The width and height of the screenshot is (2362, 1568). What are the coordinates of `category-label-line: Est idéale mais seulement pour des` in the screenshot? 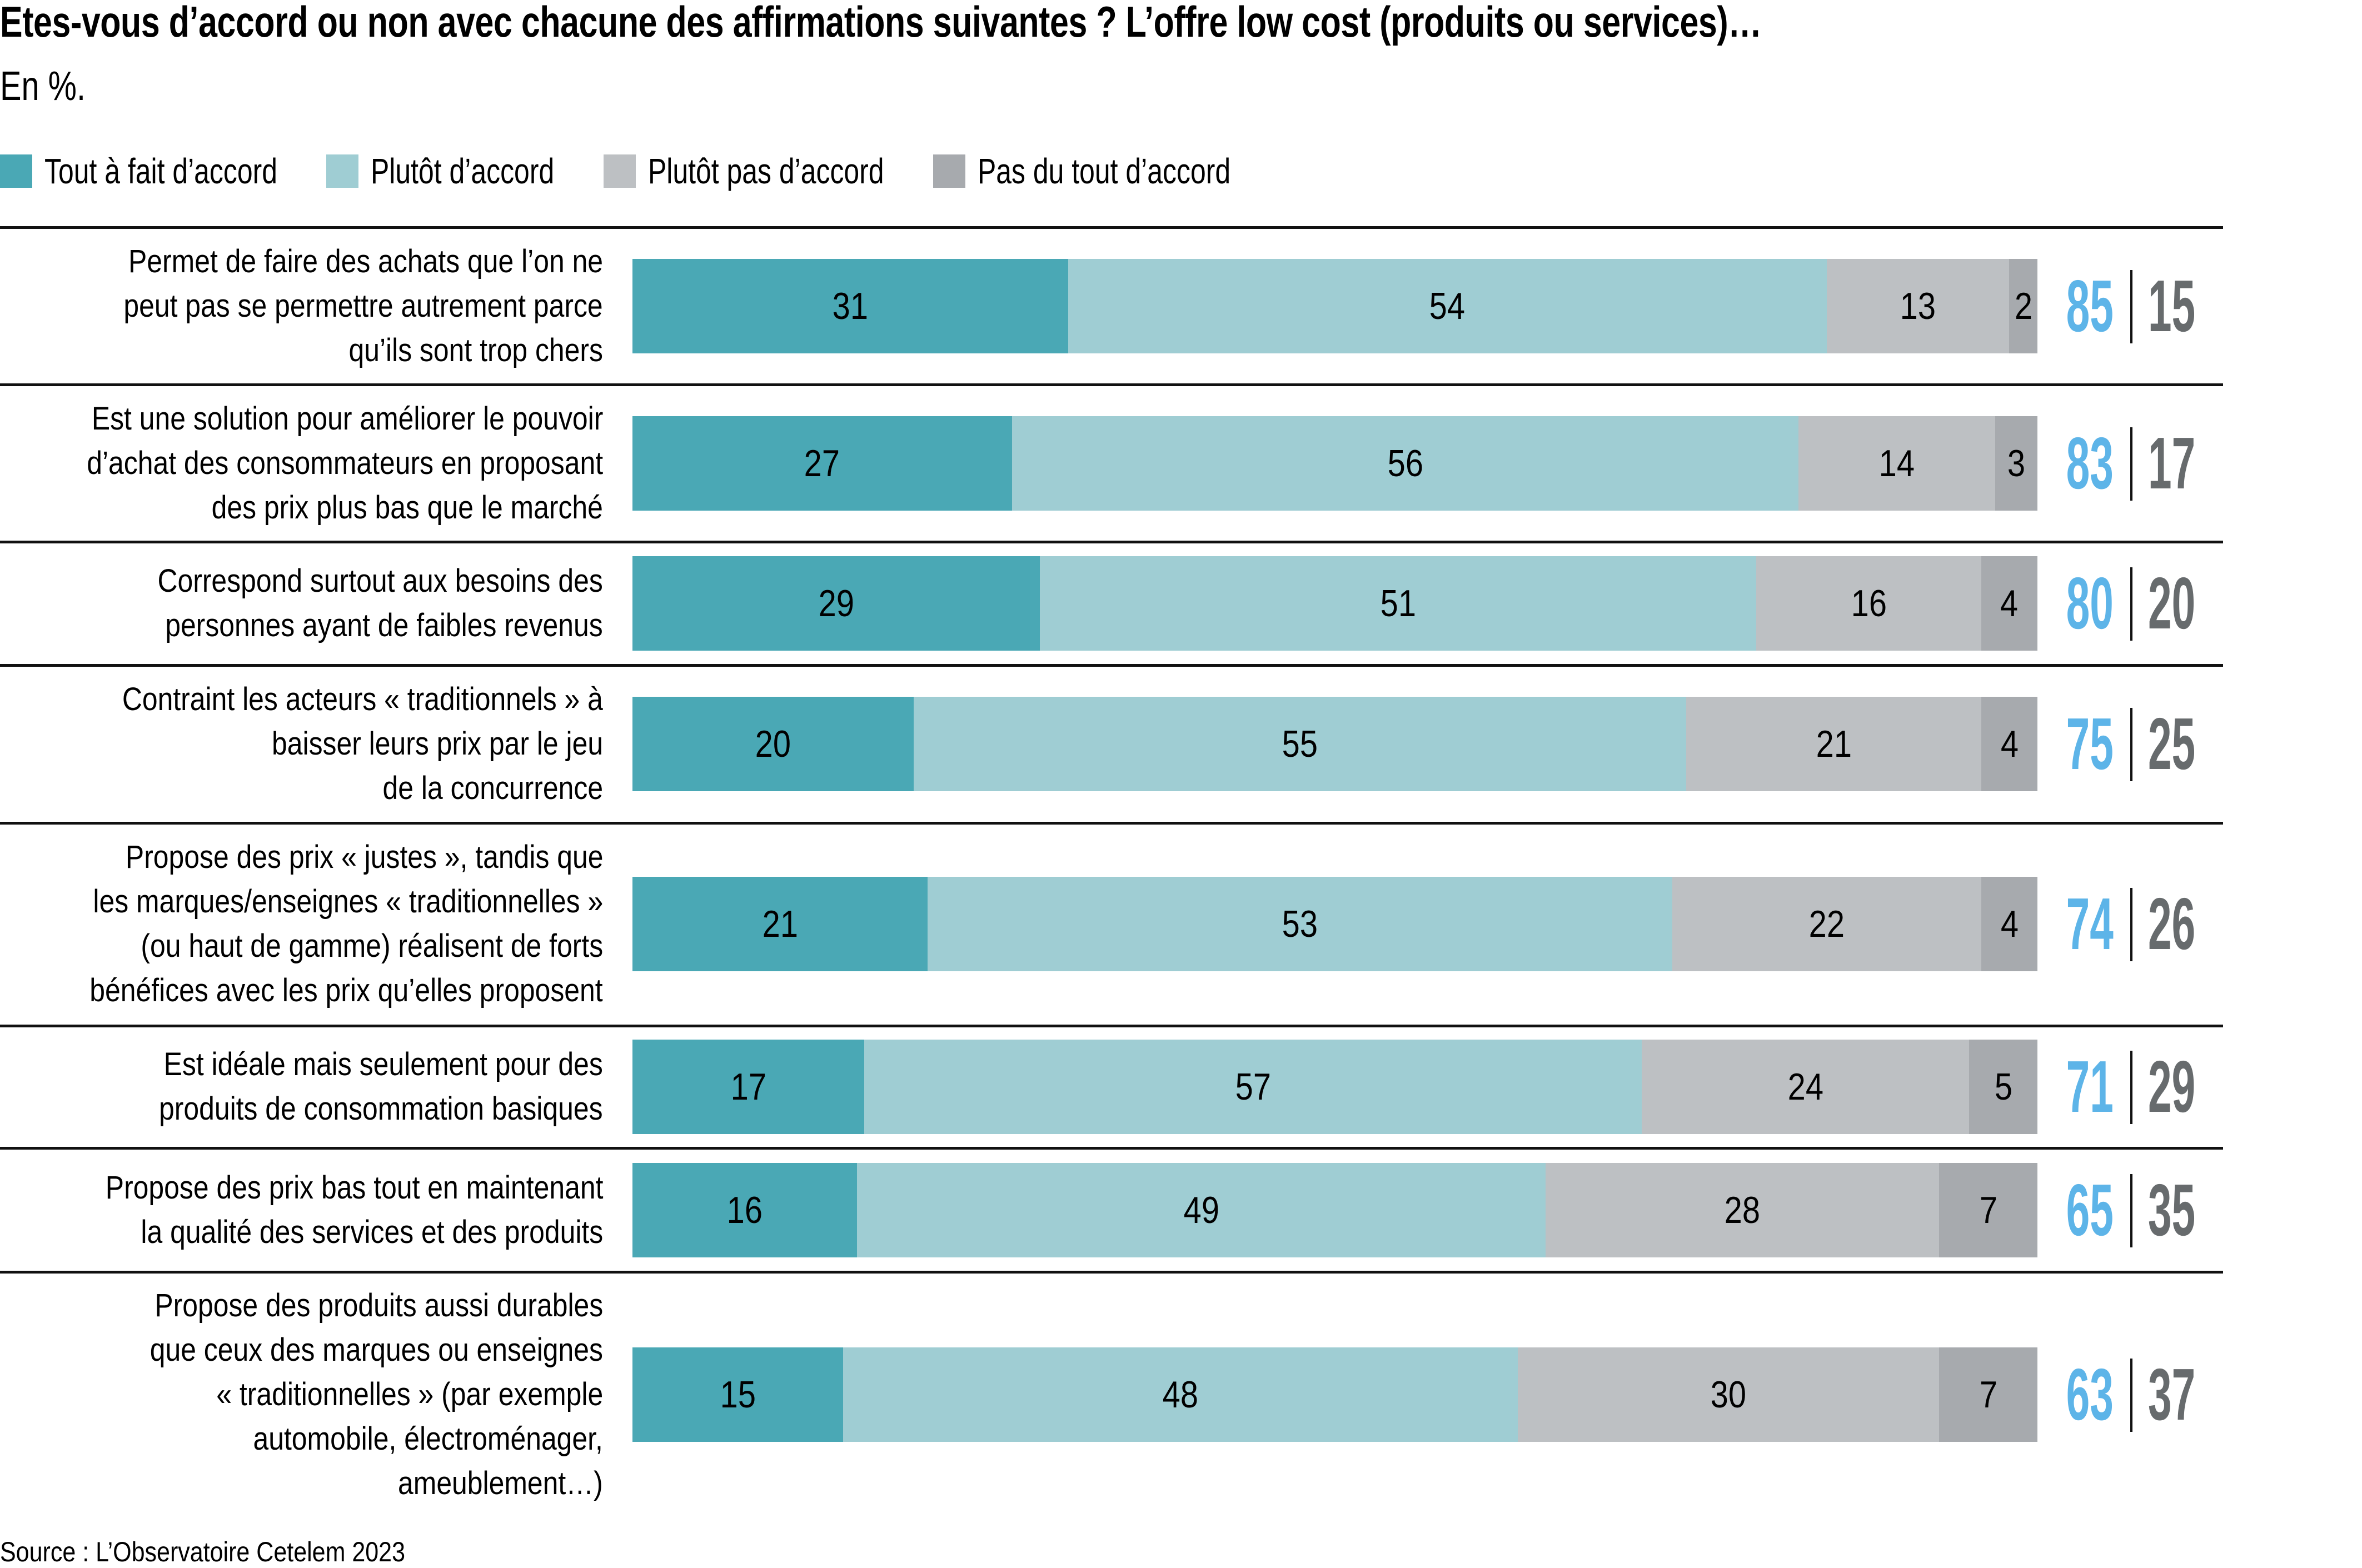 It's located at (383, 1064).